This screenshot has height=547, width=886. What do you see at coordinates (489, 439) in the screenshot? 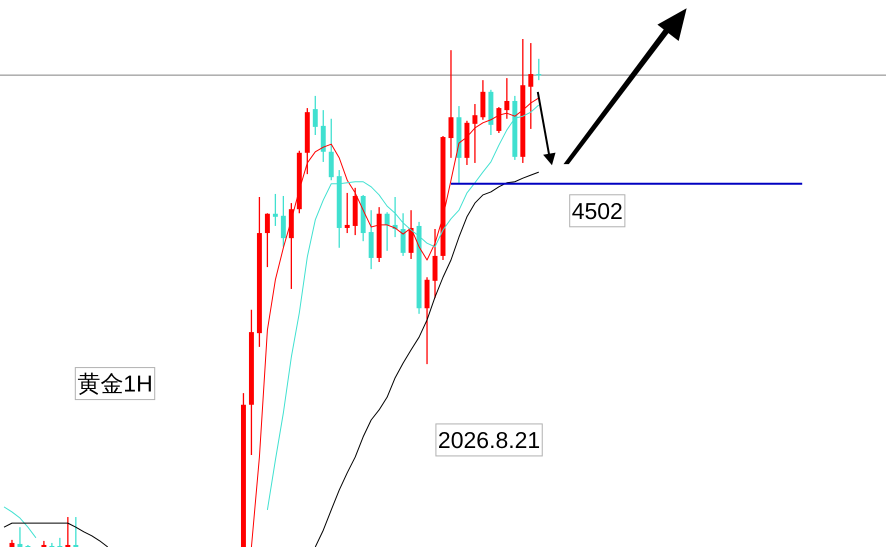
I see `annotation: 2026.8.21` at bounding box center [489, 439].